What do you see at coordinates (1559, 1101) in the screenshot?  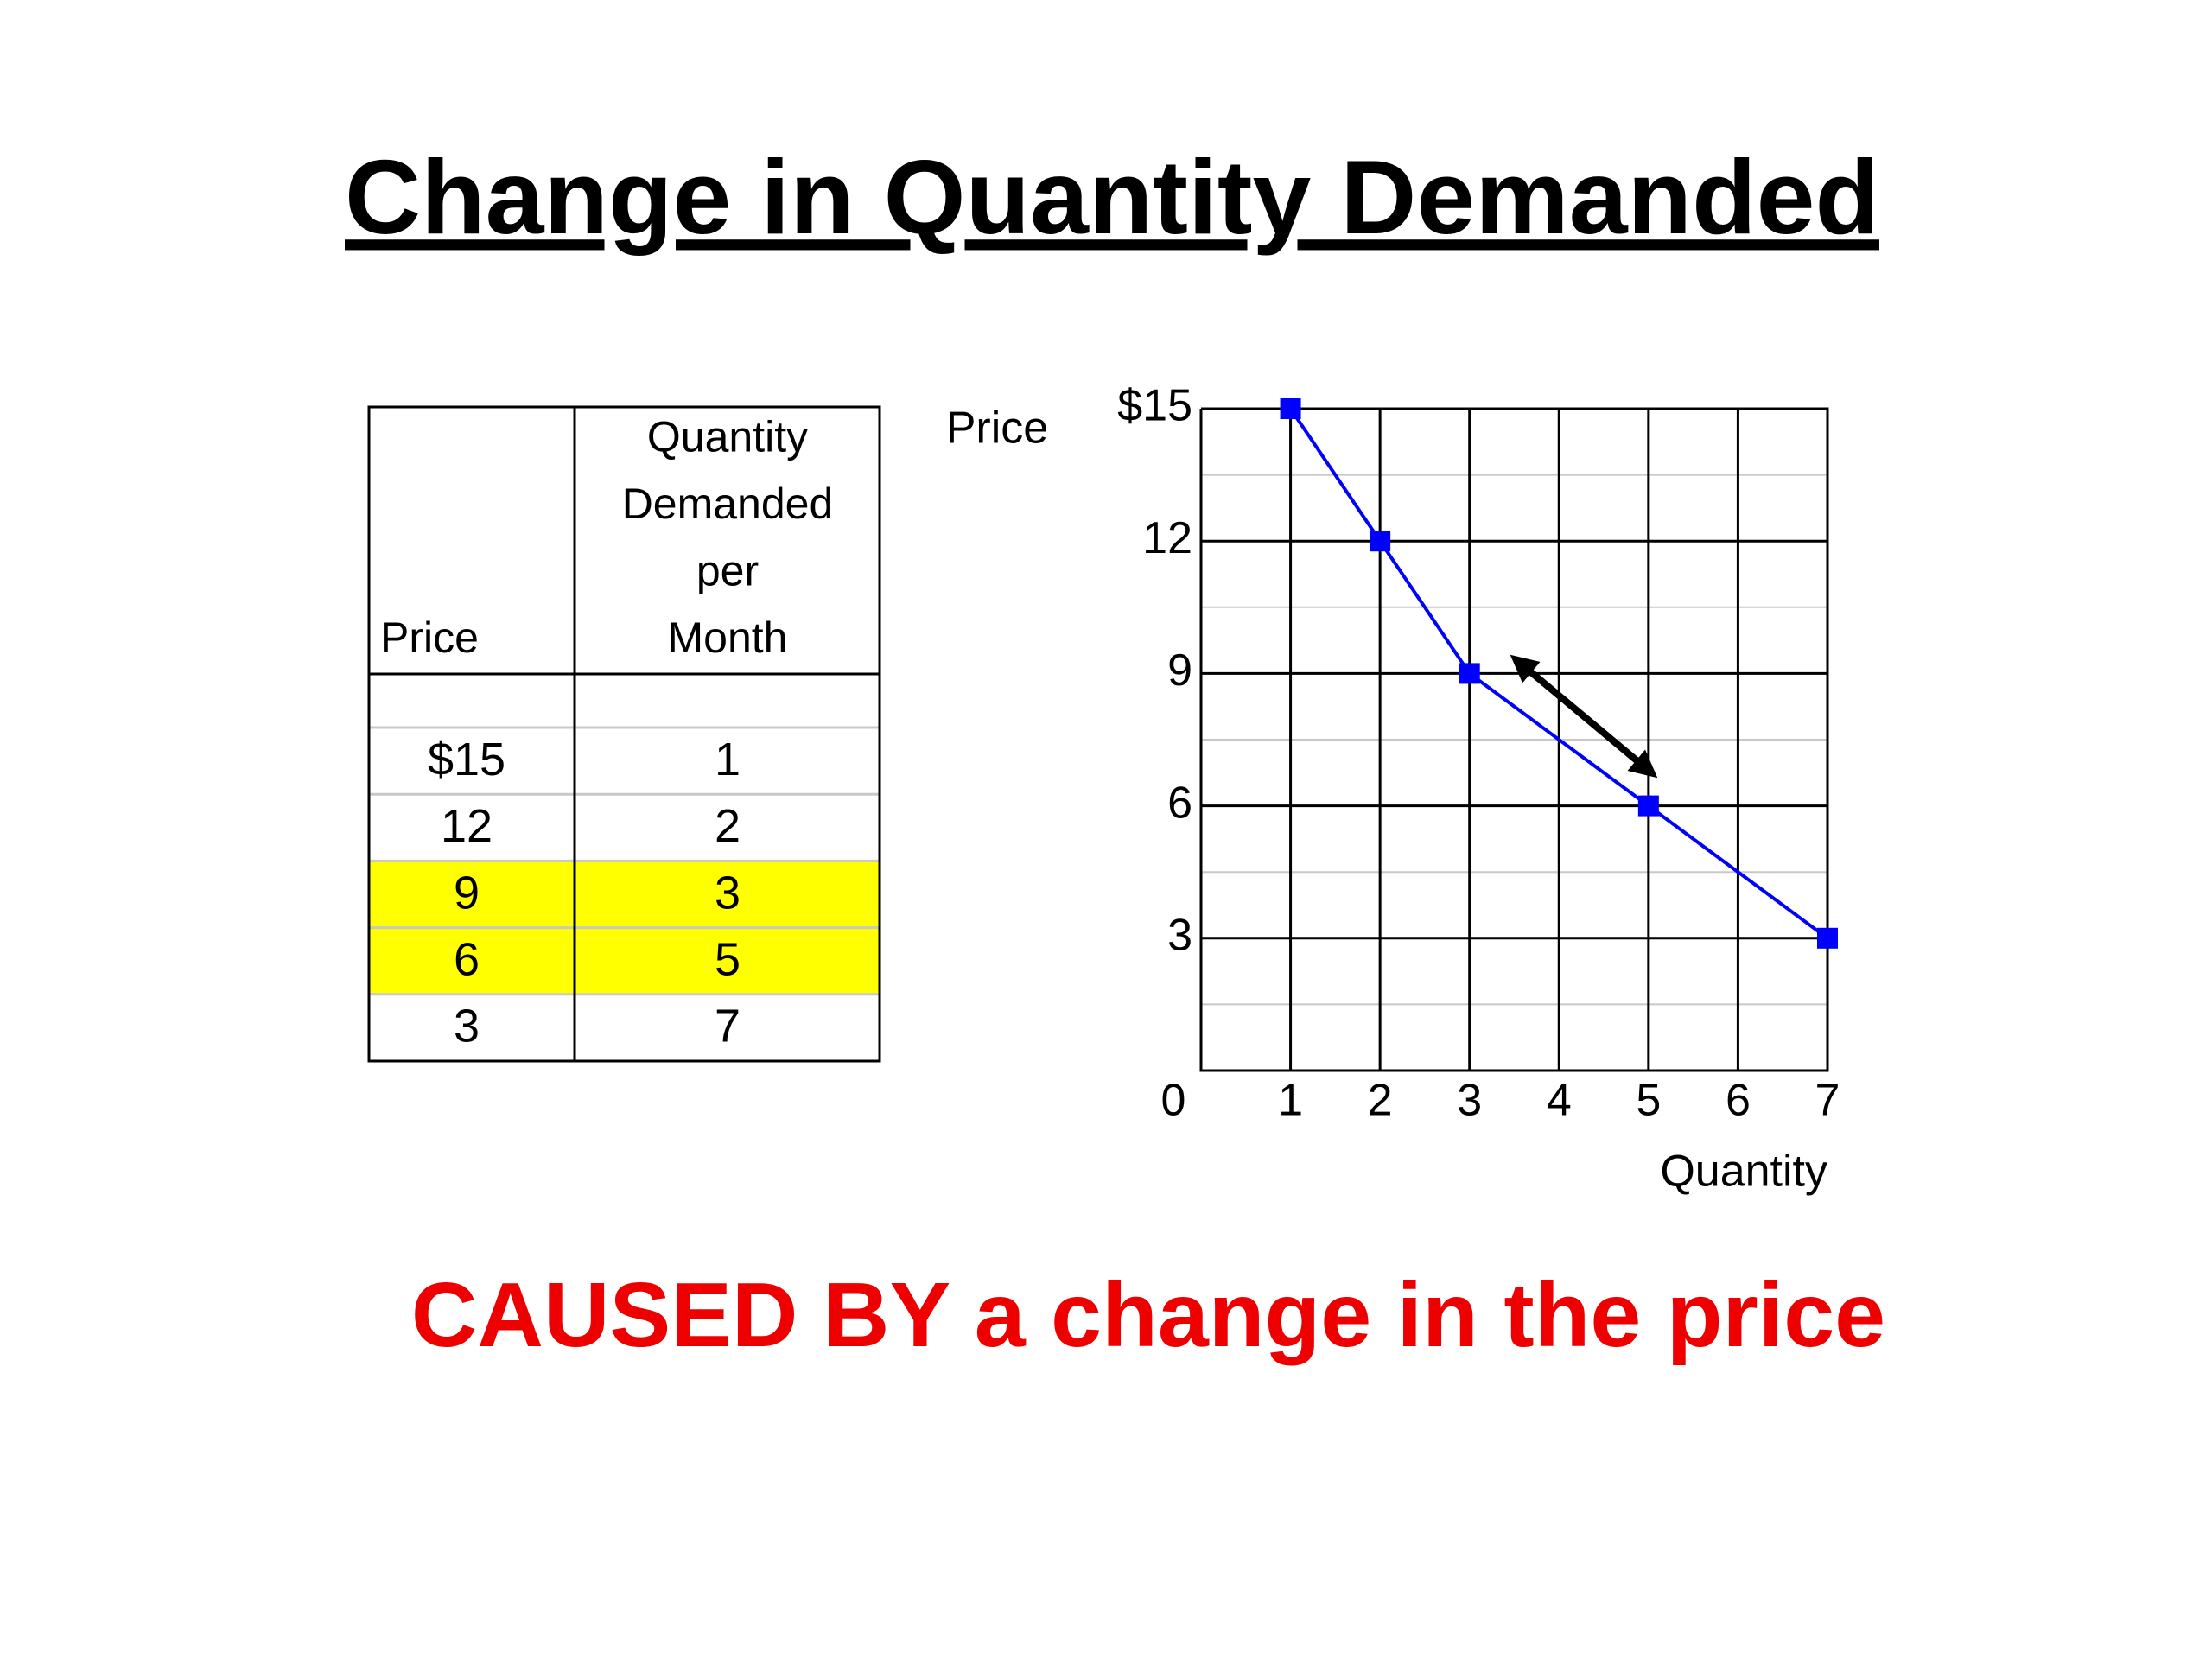 I see `x-tick-label: 4` at bounding box center [1559, 1101].